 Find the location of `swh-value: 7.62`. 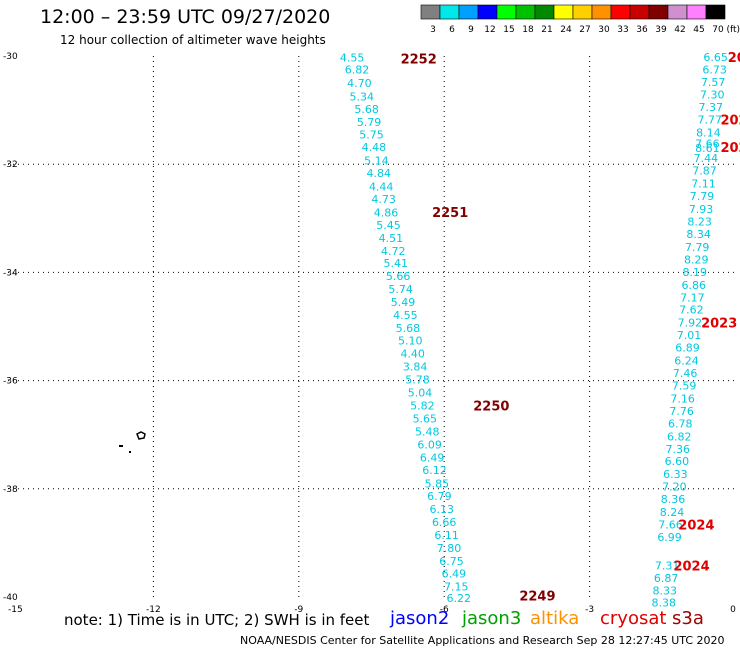

swh-value: 7.62 is located at coordinates (691, 310).